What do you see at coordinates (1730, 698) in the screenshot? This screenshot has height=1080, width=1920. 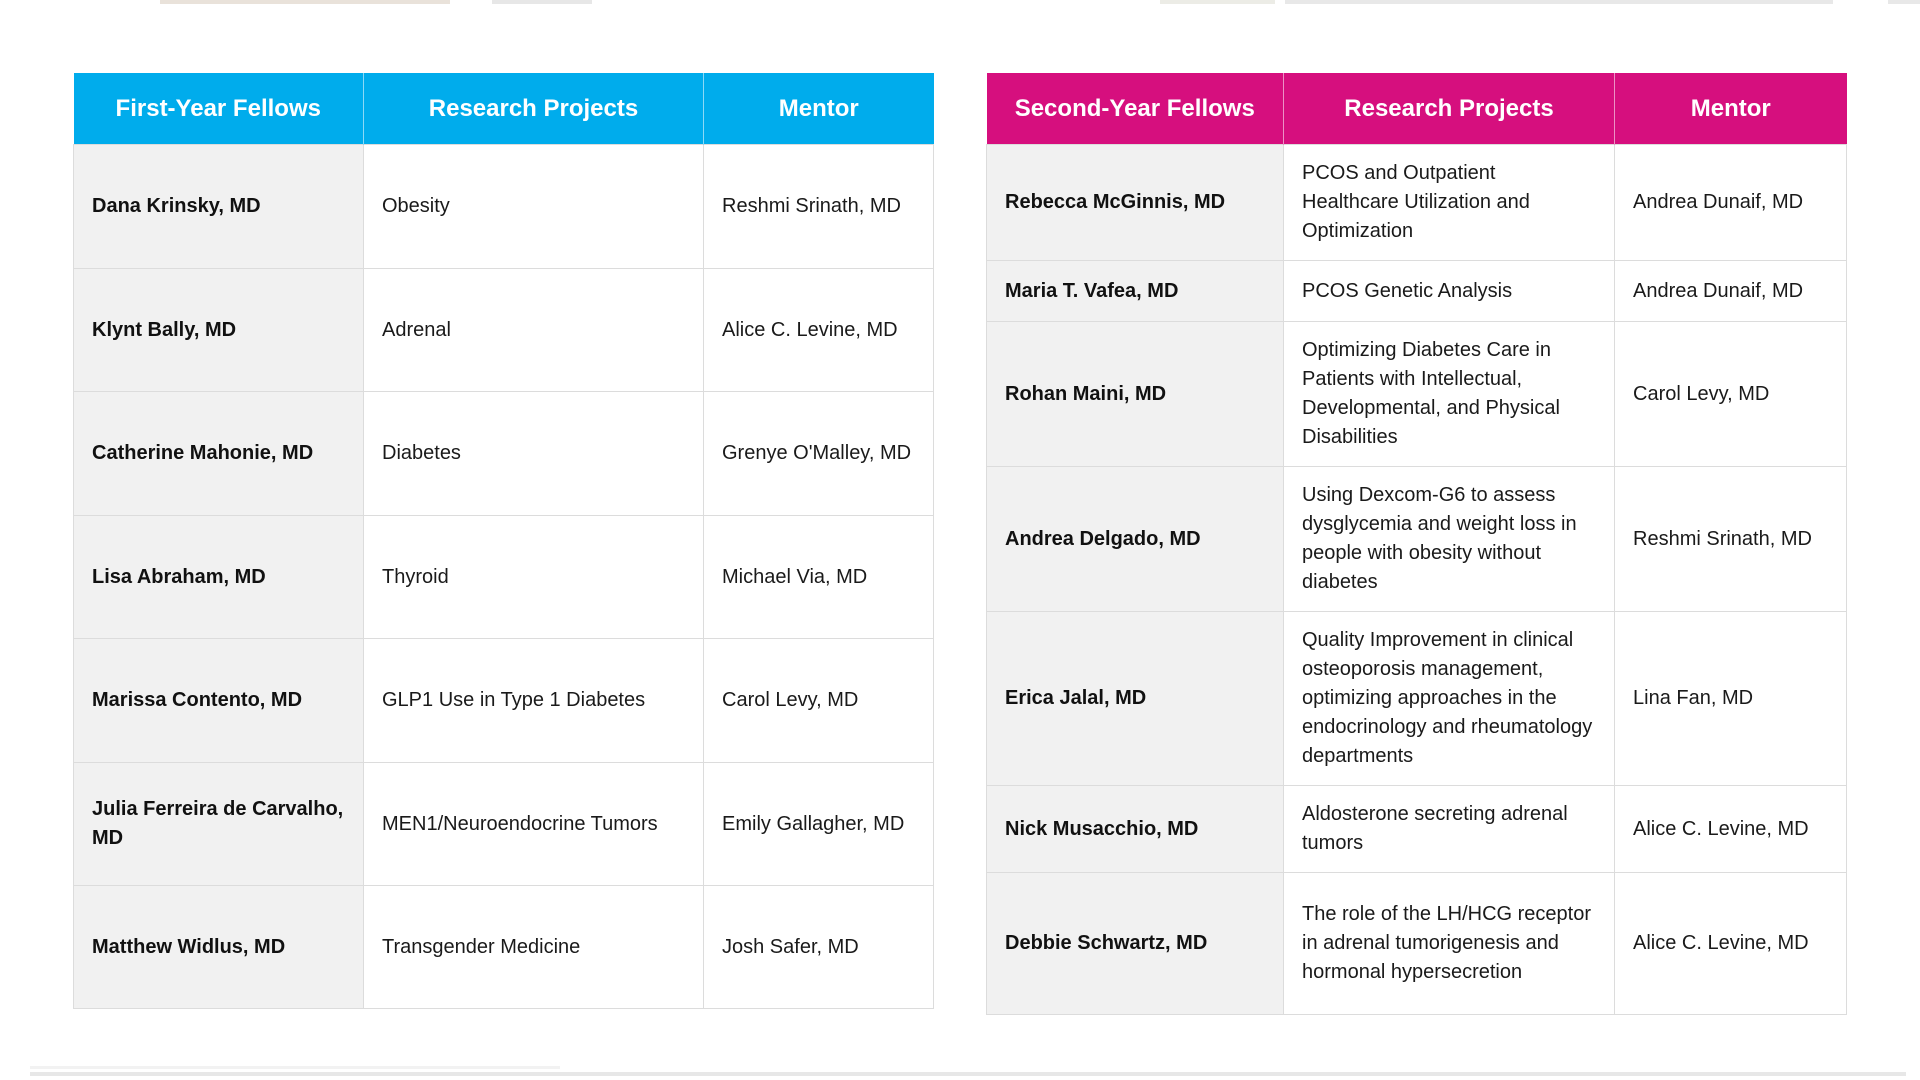 I see `mentor-cell: Lina Fan, MD` at bounding box center [1730, 698].